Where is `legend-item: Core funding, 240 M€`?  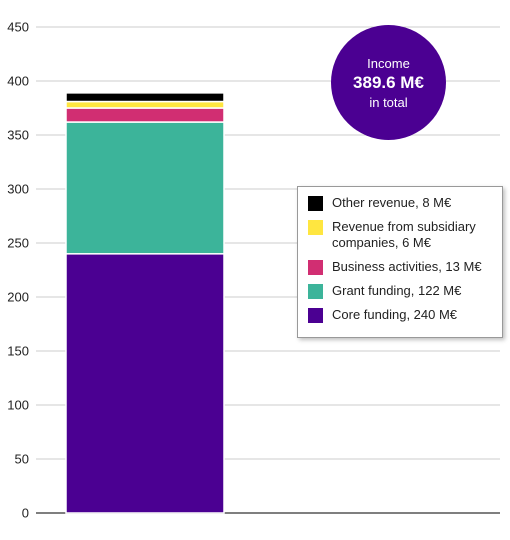 legend-item: Core funding, 240 M€ is located at coordinates (400, 315).